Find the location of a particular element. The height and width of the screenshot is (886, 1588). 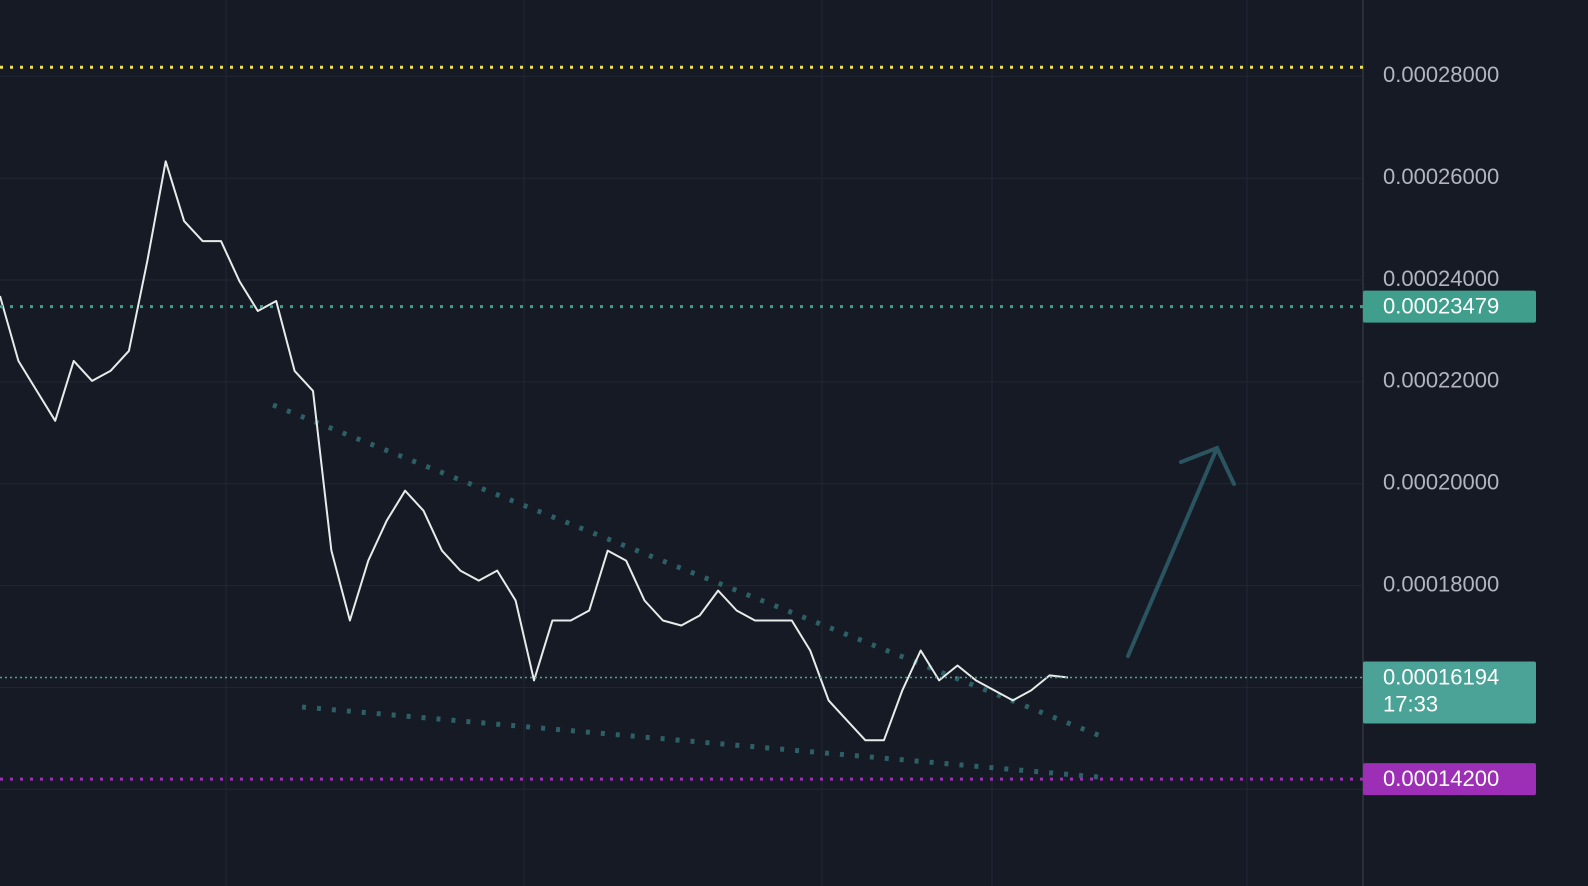

y-tick-label: 0.00024000 is located at coordinates (1441, 278).